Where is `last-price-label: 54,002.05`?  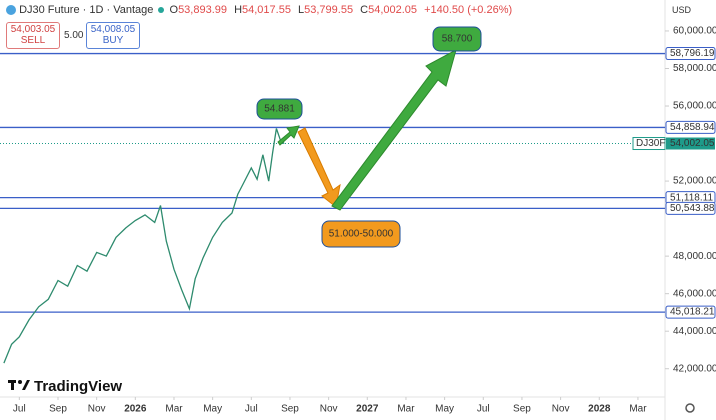 last-price-label: 54,002.05 is located at coordinates (692, 143).